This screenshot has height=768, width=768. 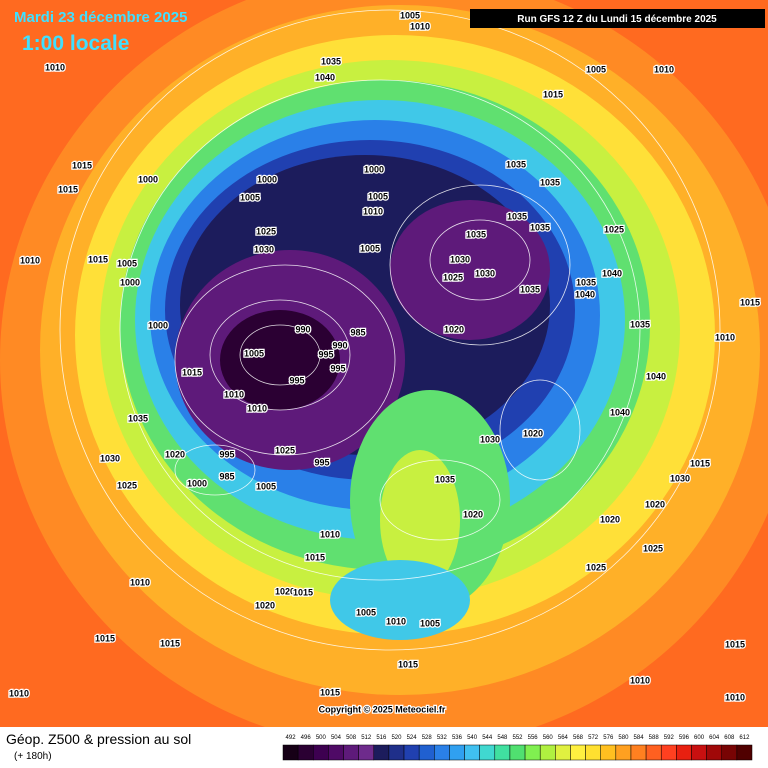 What do you see at coordinates (306, 738) in the screenshot?
I see `colorbar-label: 496` at bounding box center [306, 738].